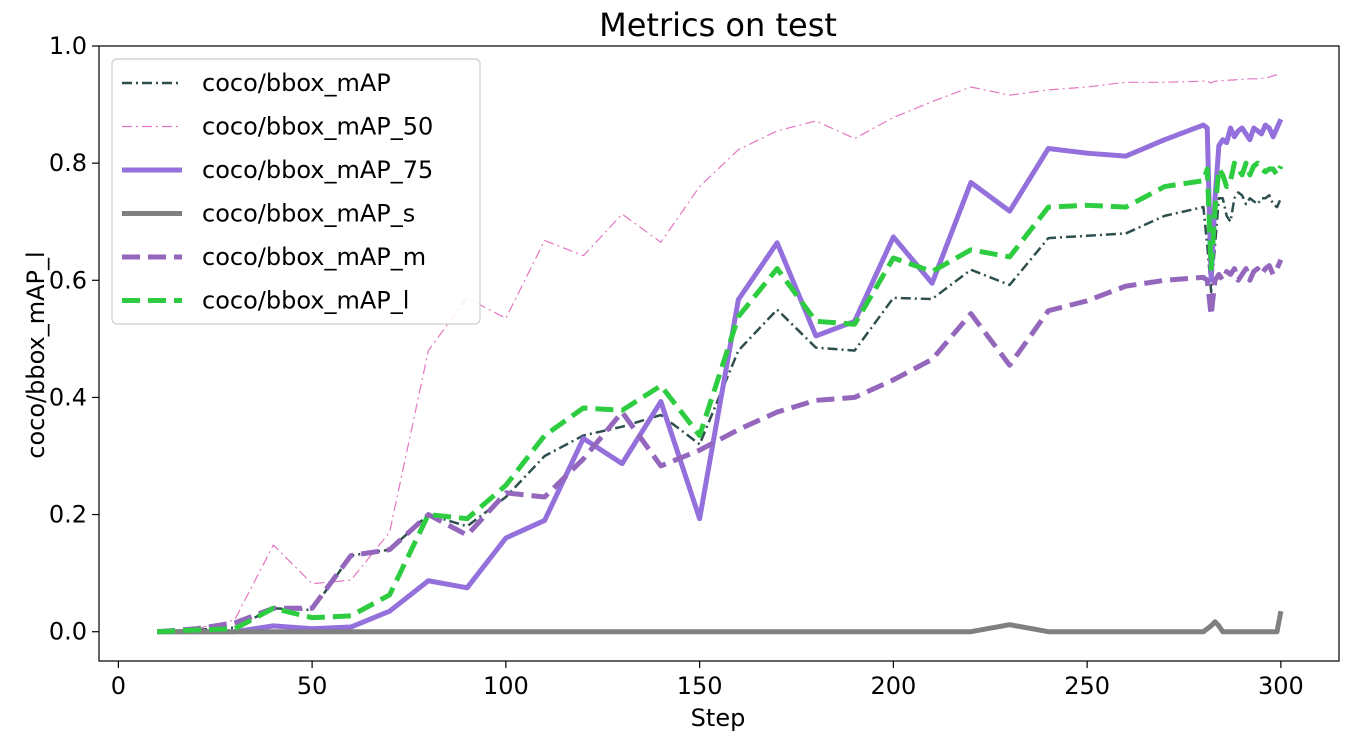  What do you see at coordinates (296, 83) in the screenshot?
I see `legend-label: coco/bbox_mAP` at bounding box center [296, 83].